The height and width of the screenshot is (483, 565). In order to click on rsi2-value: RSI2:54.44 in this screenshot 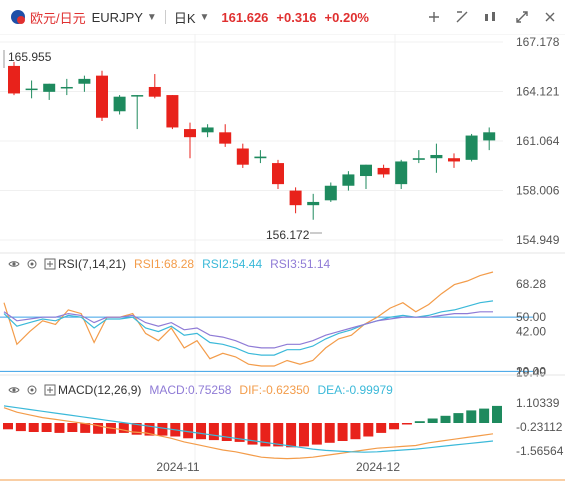, I will do `click(232, 264)`.